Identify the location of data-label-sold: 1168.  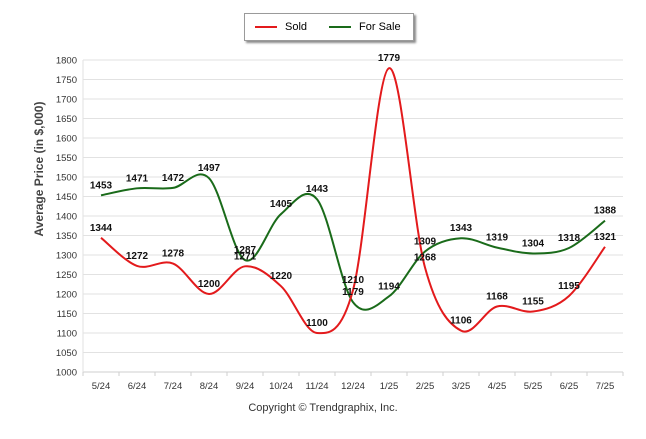
(497, 296).